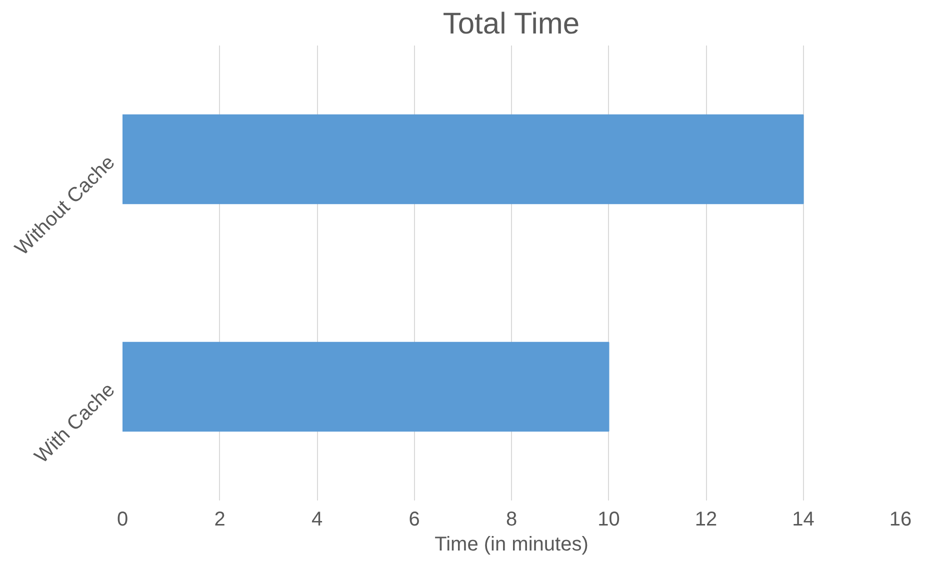 The height and width of the screenshot is (562, 934). I want to click on chart-title: Total Time, so click(511, 24).